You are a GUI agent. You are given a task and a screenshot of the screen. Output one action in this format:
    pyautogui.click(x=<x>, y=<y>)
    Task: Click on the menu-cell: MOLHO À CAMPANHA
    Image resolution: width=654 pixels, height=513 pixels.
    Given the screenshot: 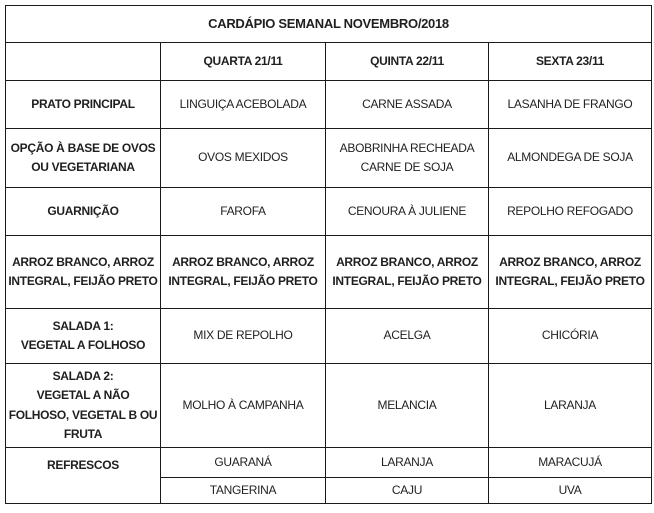 What is the action you would take?
    pyautogui.click(x=243, y=405)
    